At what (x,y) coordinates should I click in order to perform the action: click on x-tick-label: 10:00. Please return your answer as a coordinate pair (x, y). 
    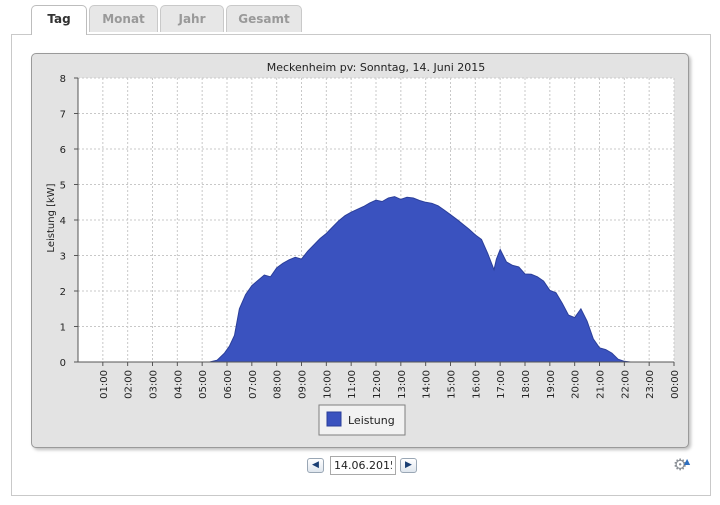
    Looking at the image, I should click on (327, 384).